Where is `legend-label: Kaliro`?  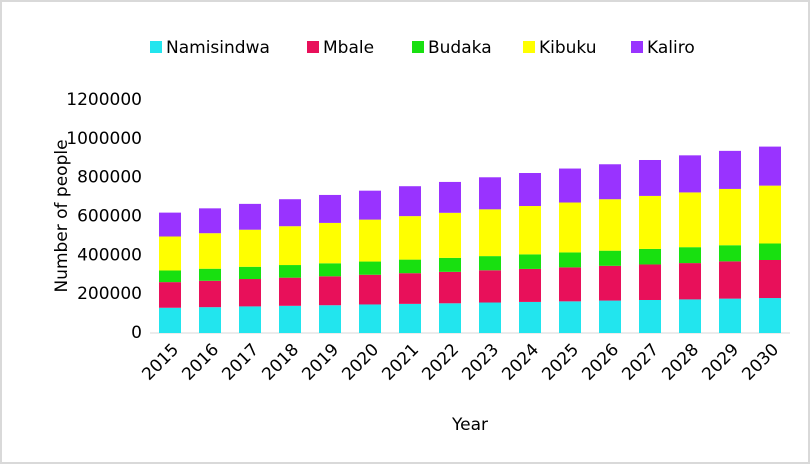 legend-label: Kaliro is located at coordinates (671, 48).